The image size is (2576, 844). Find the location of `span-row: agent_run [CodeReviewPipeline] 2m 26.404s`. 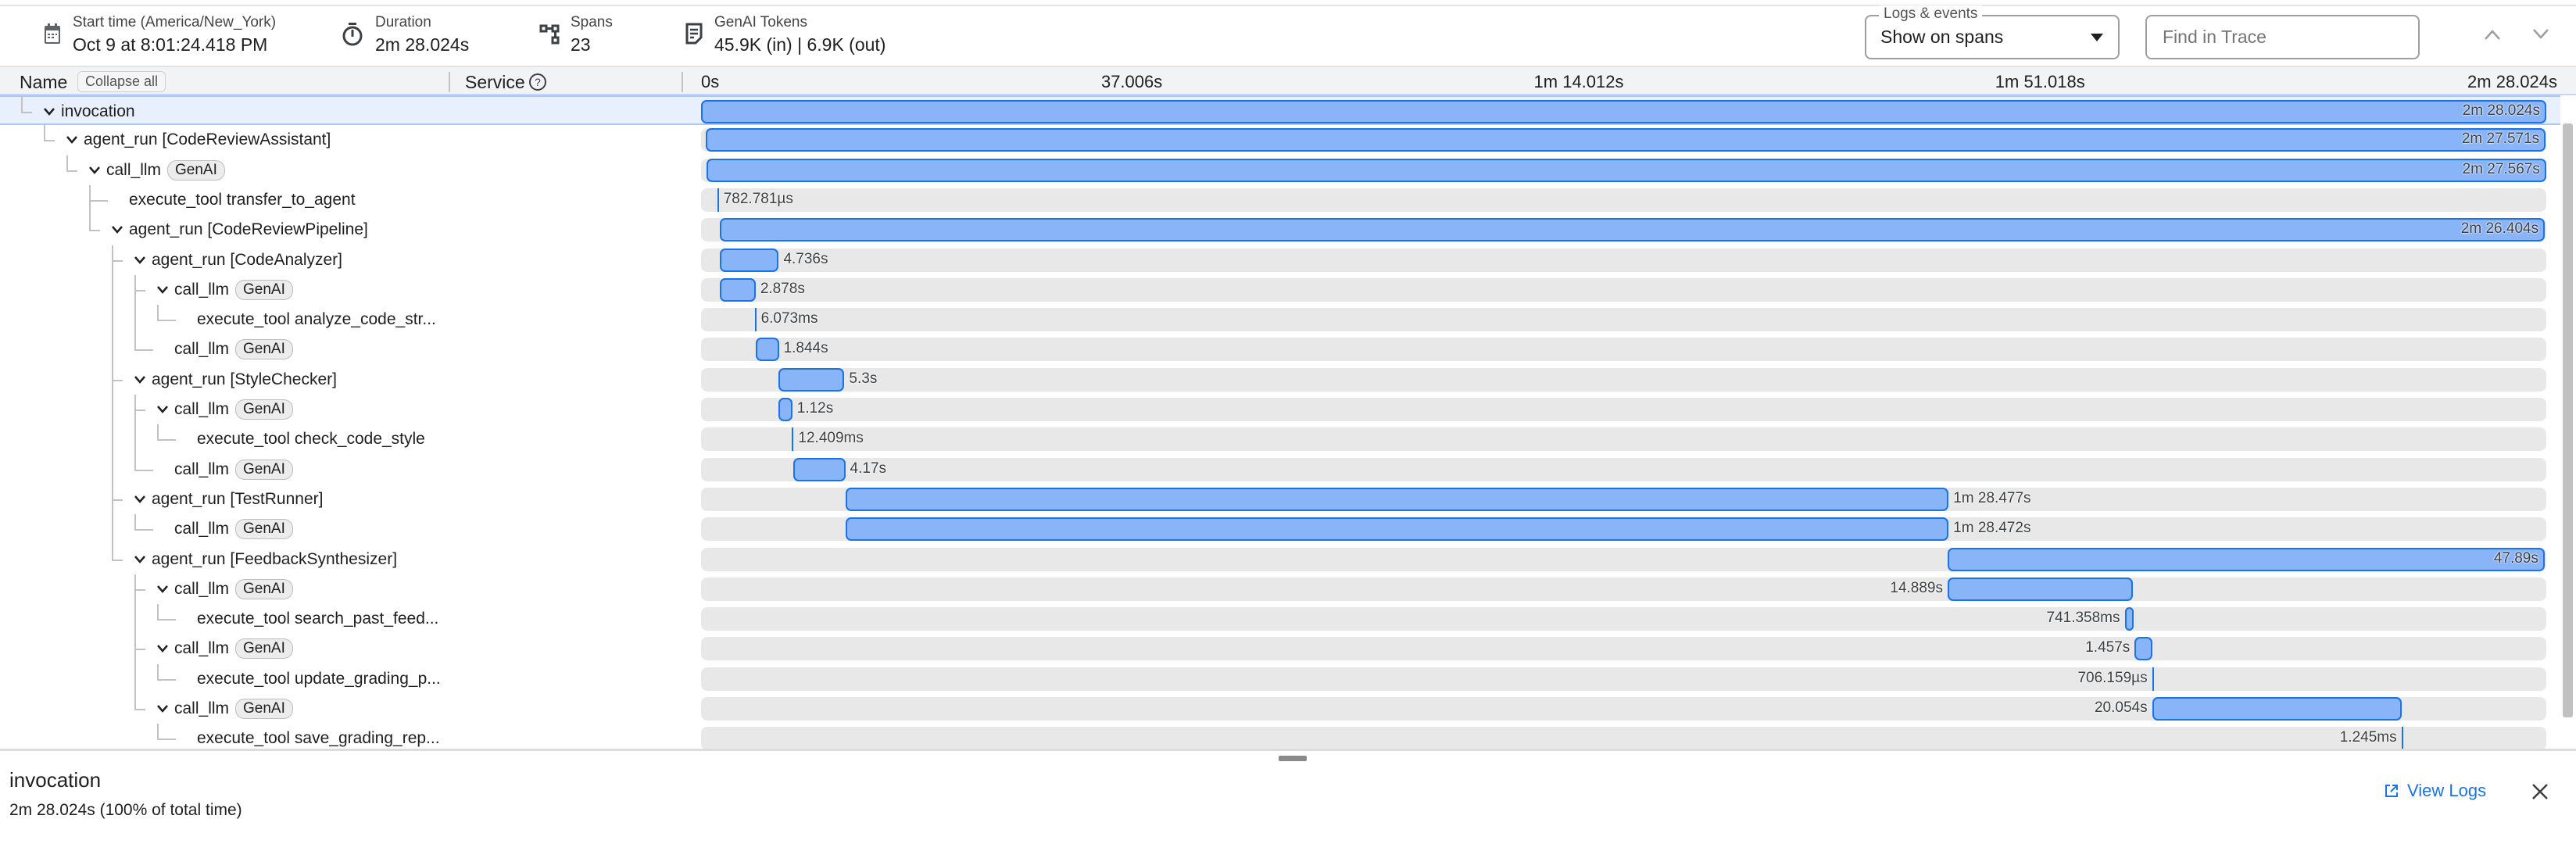

span-row: agent_run [CodeReviewPipeline] 2m 26.404s is located at coordinates (1280, 230).